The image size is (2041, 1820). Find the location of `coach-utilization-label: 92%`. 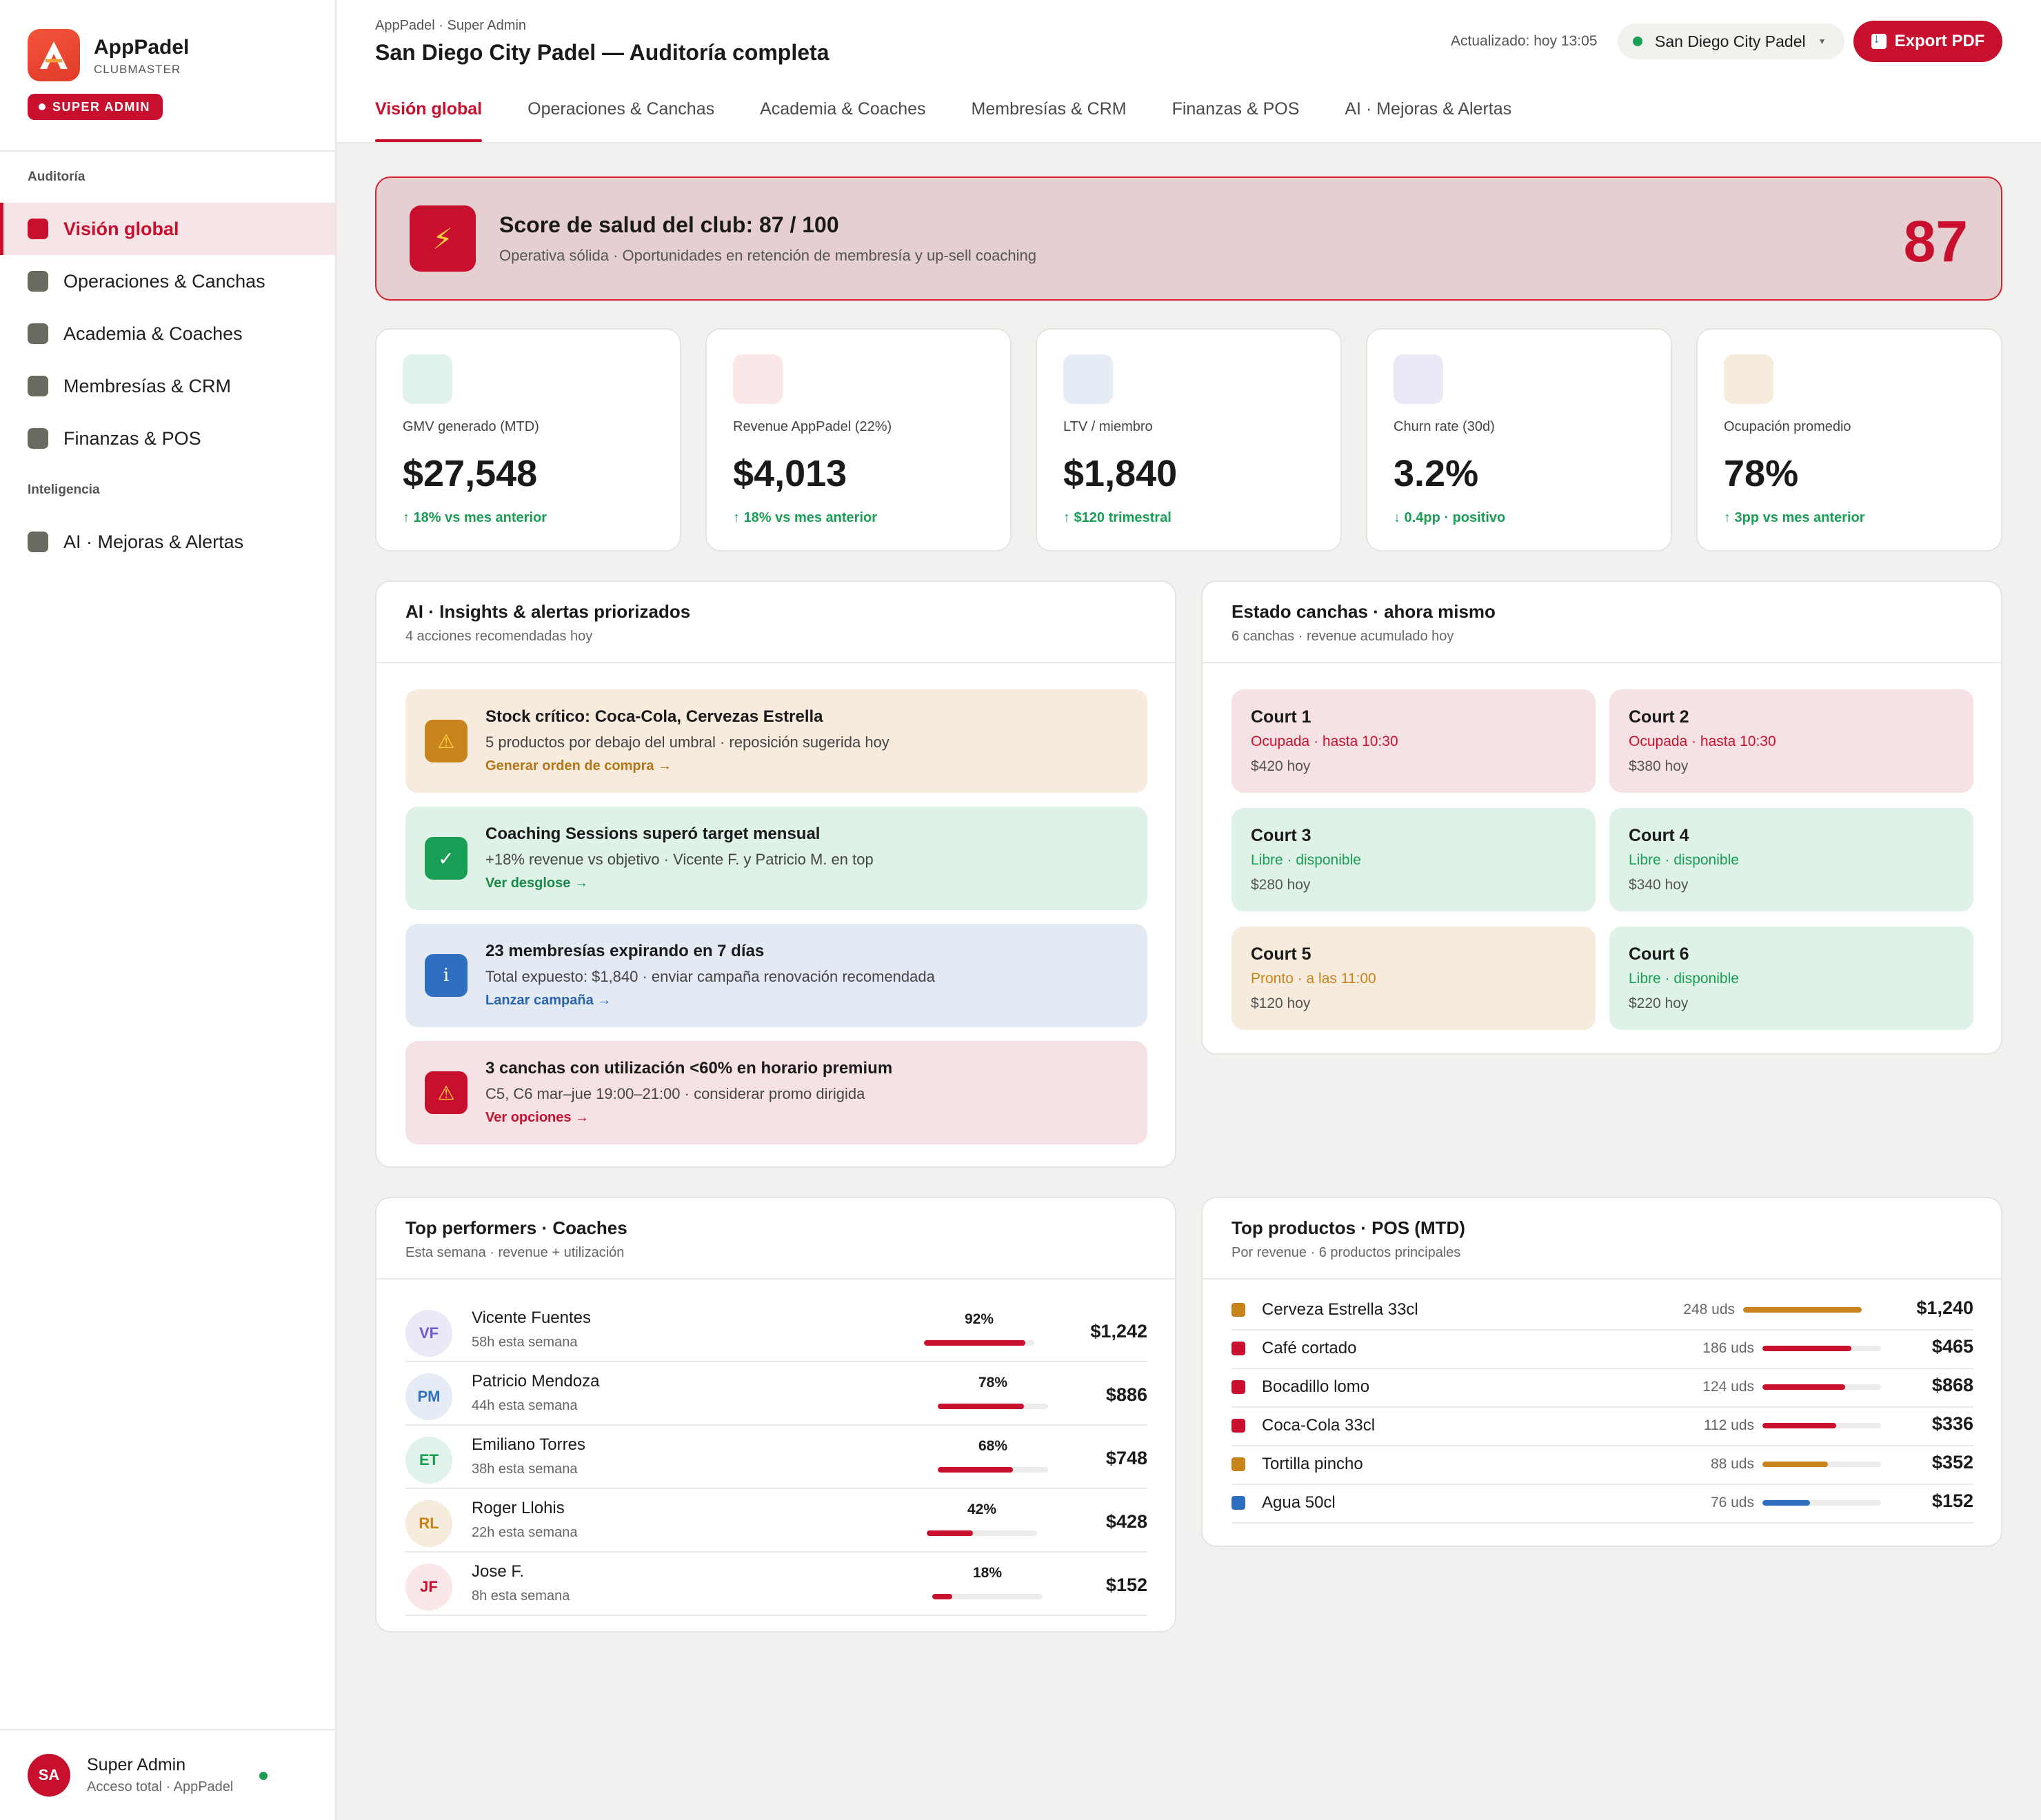

coach-utilization-label: 92% is located at coordinates (979, 1319).